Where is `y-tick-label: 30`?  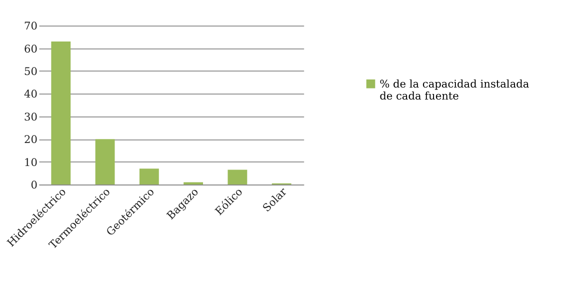 y-tick-label: 30 is located at coordinates (31, 117).